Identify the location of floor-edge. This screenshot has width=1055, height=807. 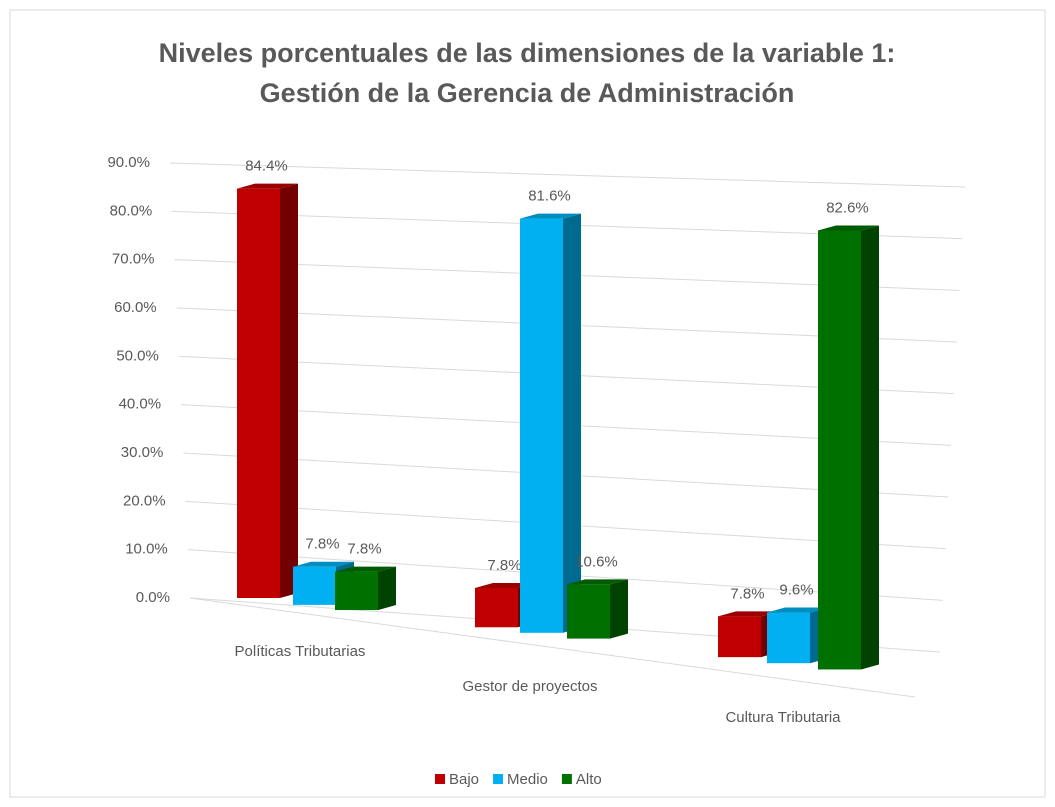
(552, 647).